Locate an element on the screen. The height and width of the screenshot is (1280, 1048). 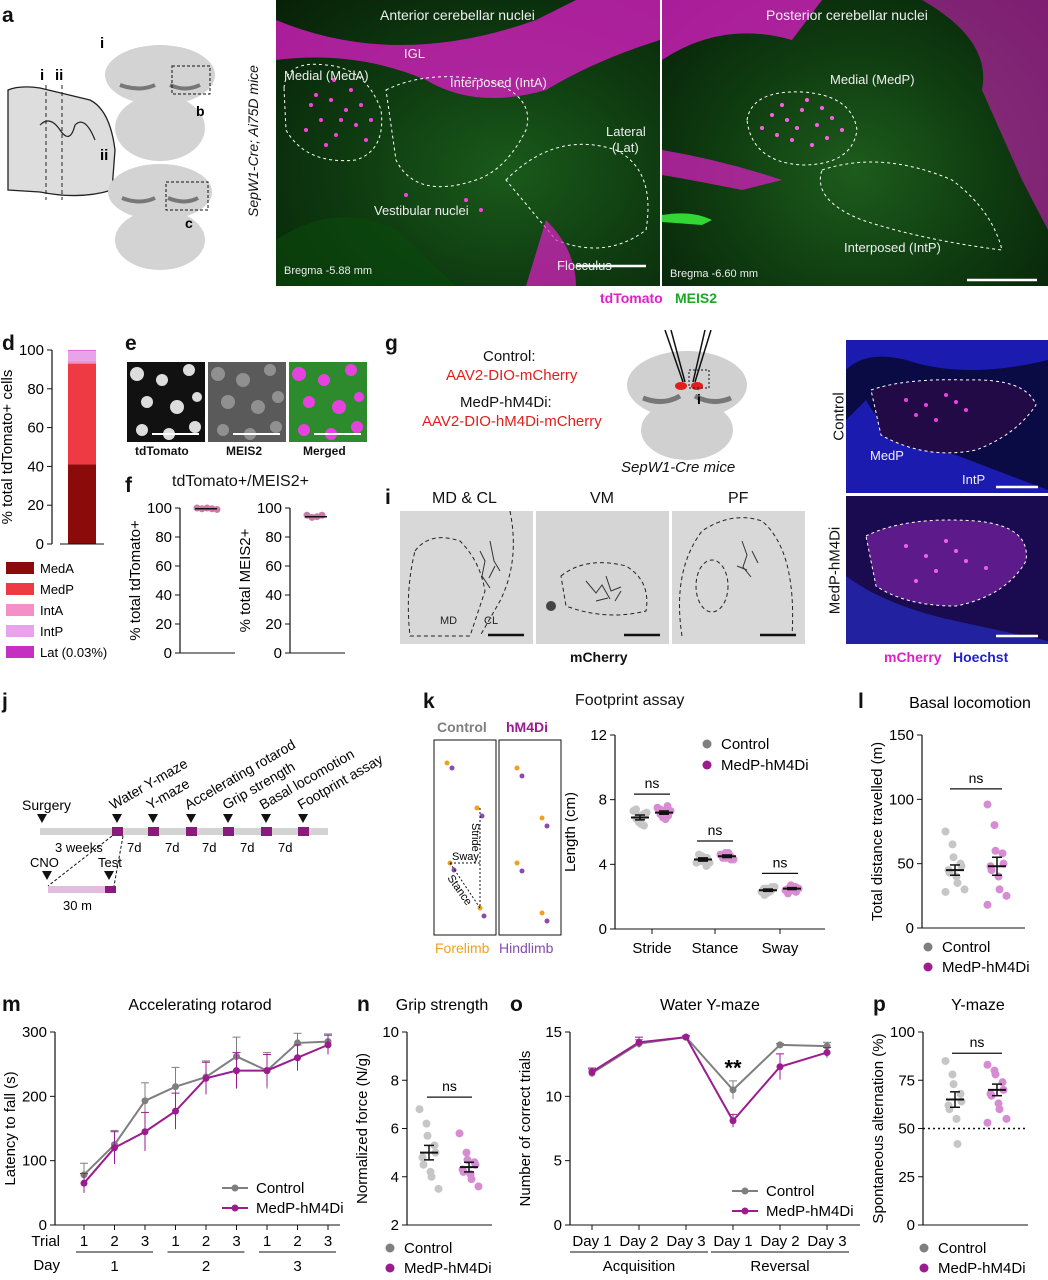
f2-y-tick-label: 100 is located at coordinates (269, 508).